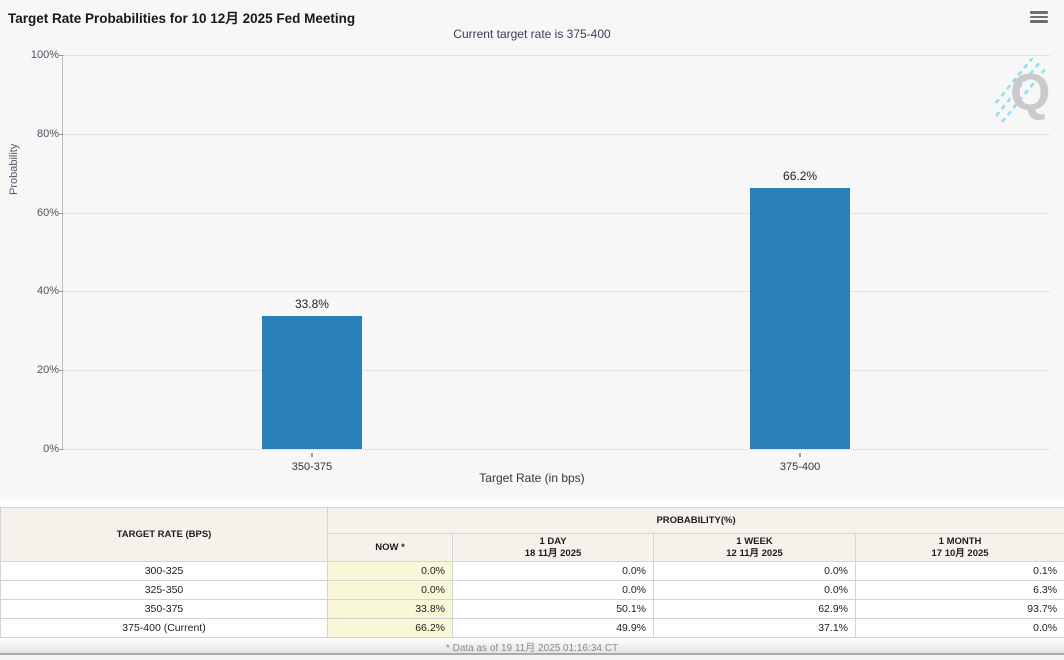 This screenshot has width=1064, height=660. What do you see at coordinates (554, 55) in the screenshot?
I see `gridline-100%` at bounding box center [554, 55].